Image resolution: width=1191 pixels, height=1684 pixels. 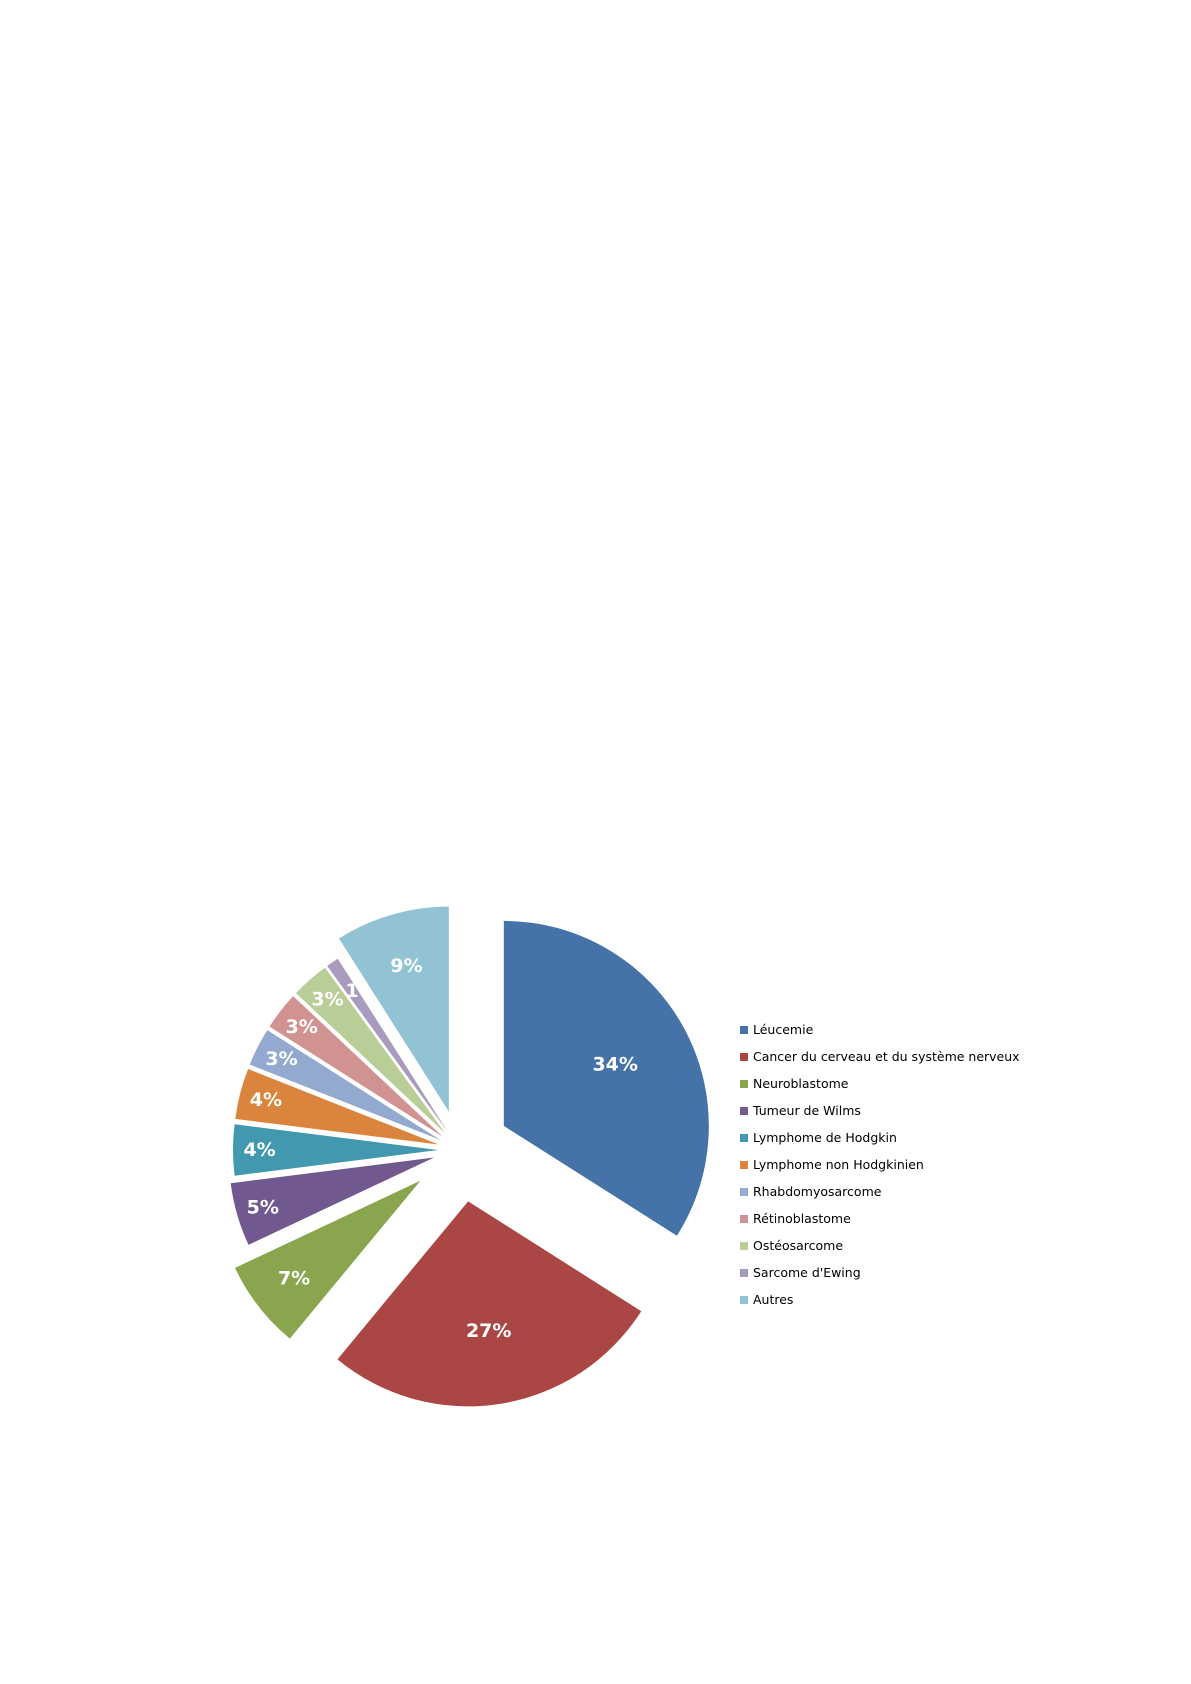 What do you see at coordinates (838, 1164) in the screenshot?
I see `legend-label: Lymphome non Hodgkinien` at bounding box center [838, 1164].